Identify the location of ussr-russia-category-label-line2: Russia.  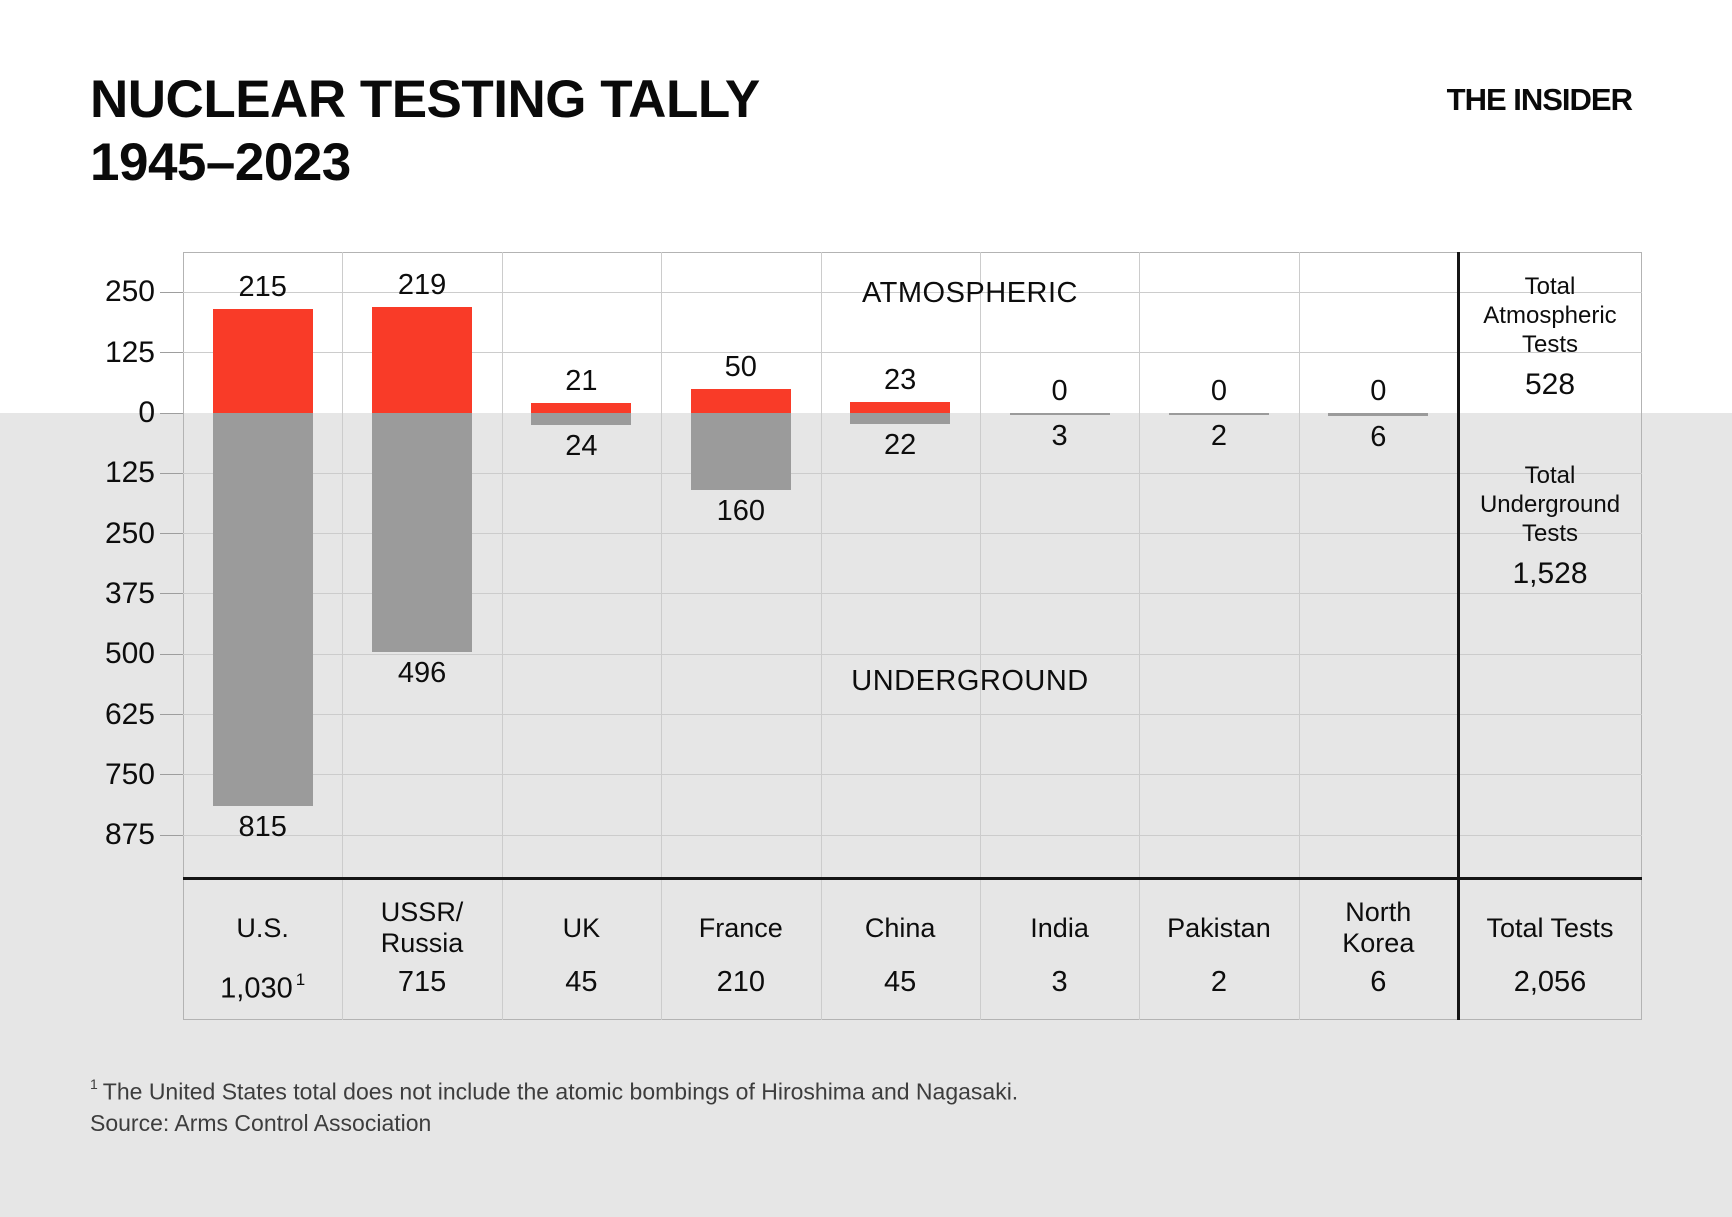
(422, 943).